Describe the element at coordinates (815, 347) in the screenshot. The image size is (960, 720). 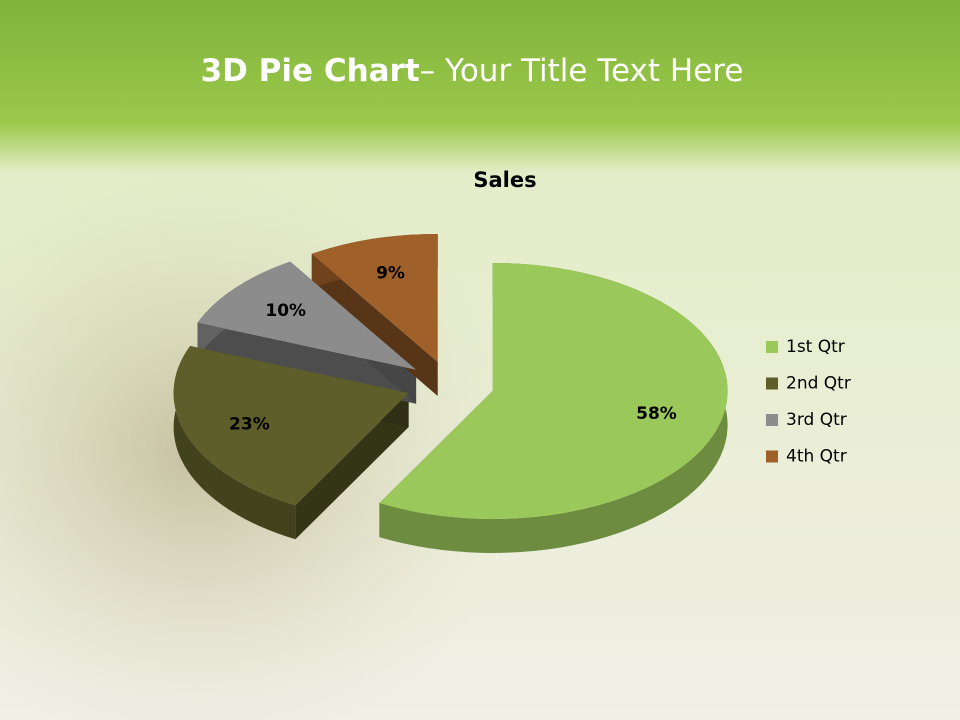
I see `legend-label: 1st Qtr` at that location.